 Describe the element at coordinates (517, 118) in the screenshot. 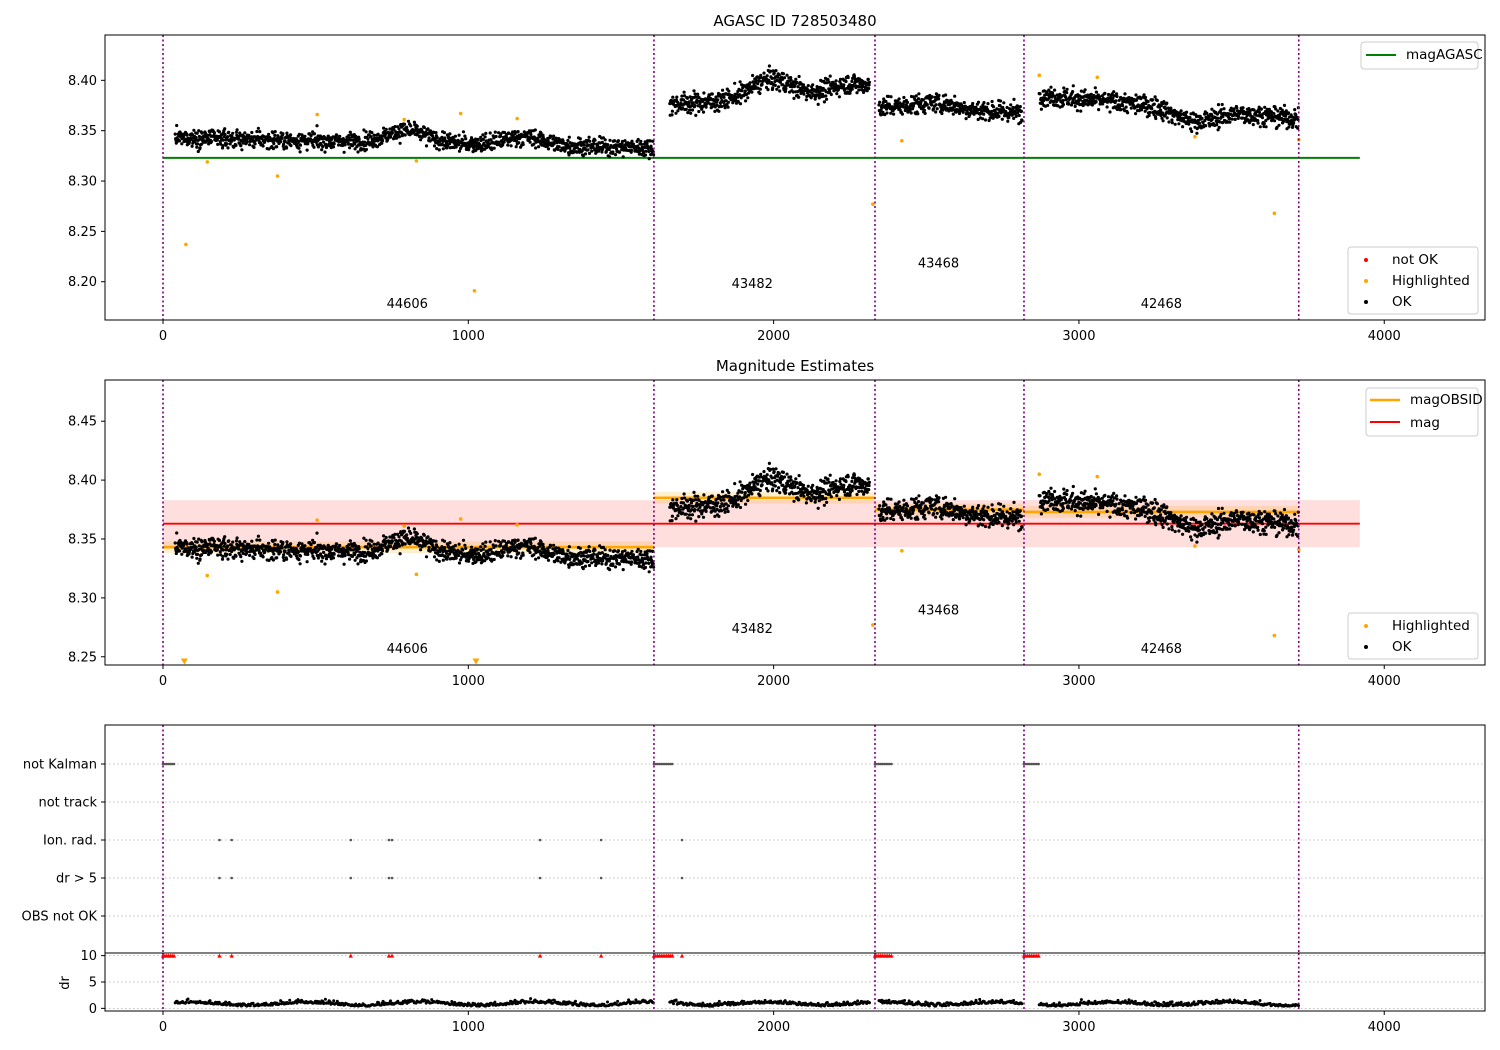

I see `data-point-highlighted` at that location.